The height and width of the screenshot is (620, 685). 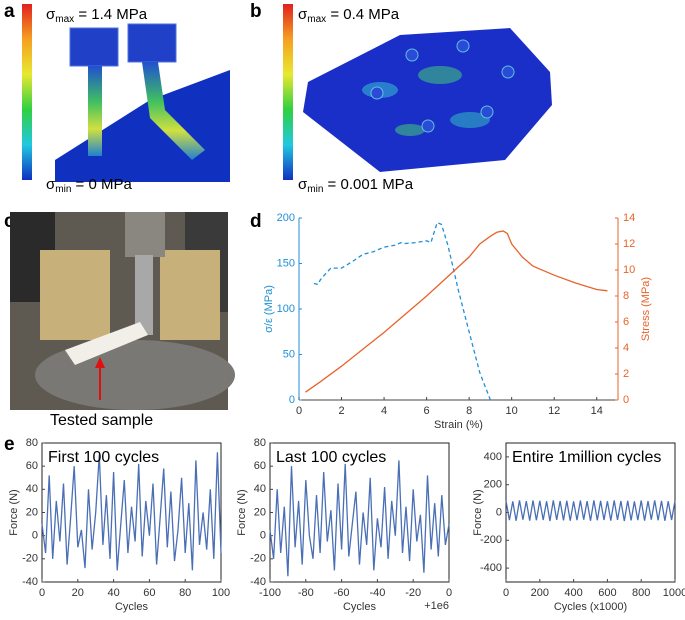 I want to click on x-tick-label: 4, so click(x=384, y=411).